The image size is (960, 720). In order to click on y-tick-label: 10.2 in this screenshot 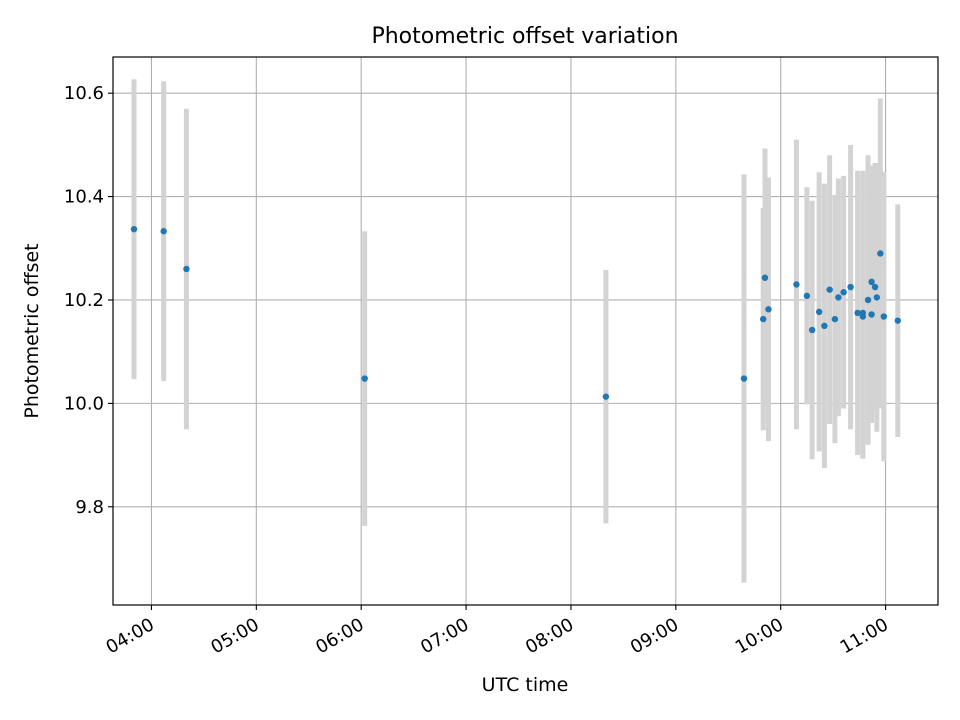, I will do `click(84, 300)`.